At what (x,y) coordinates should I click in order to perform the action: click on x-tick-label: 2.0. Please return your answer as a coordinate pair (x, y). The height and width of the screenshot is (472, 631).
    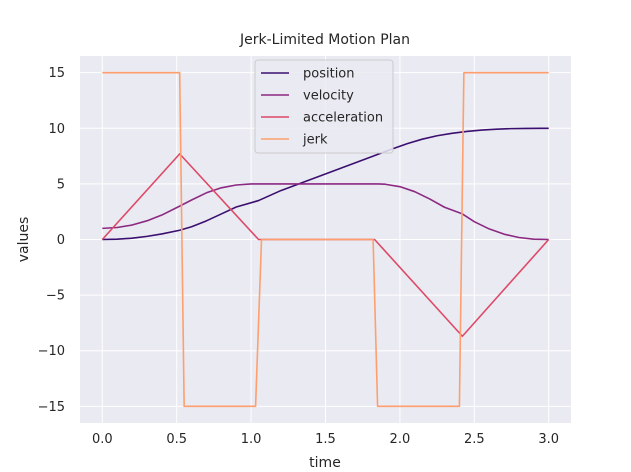
    Looking at the image, I should click on (400, 439).